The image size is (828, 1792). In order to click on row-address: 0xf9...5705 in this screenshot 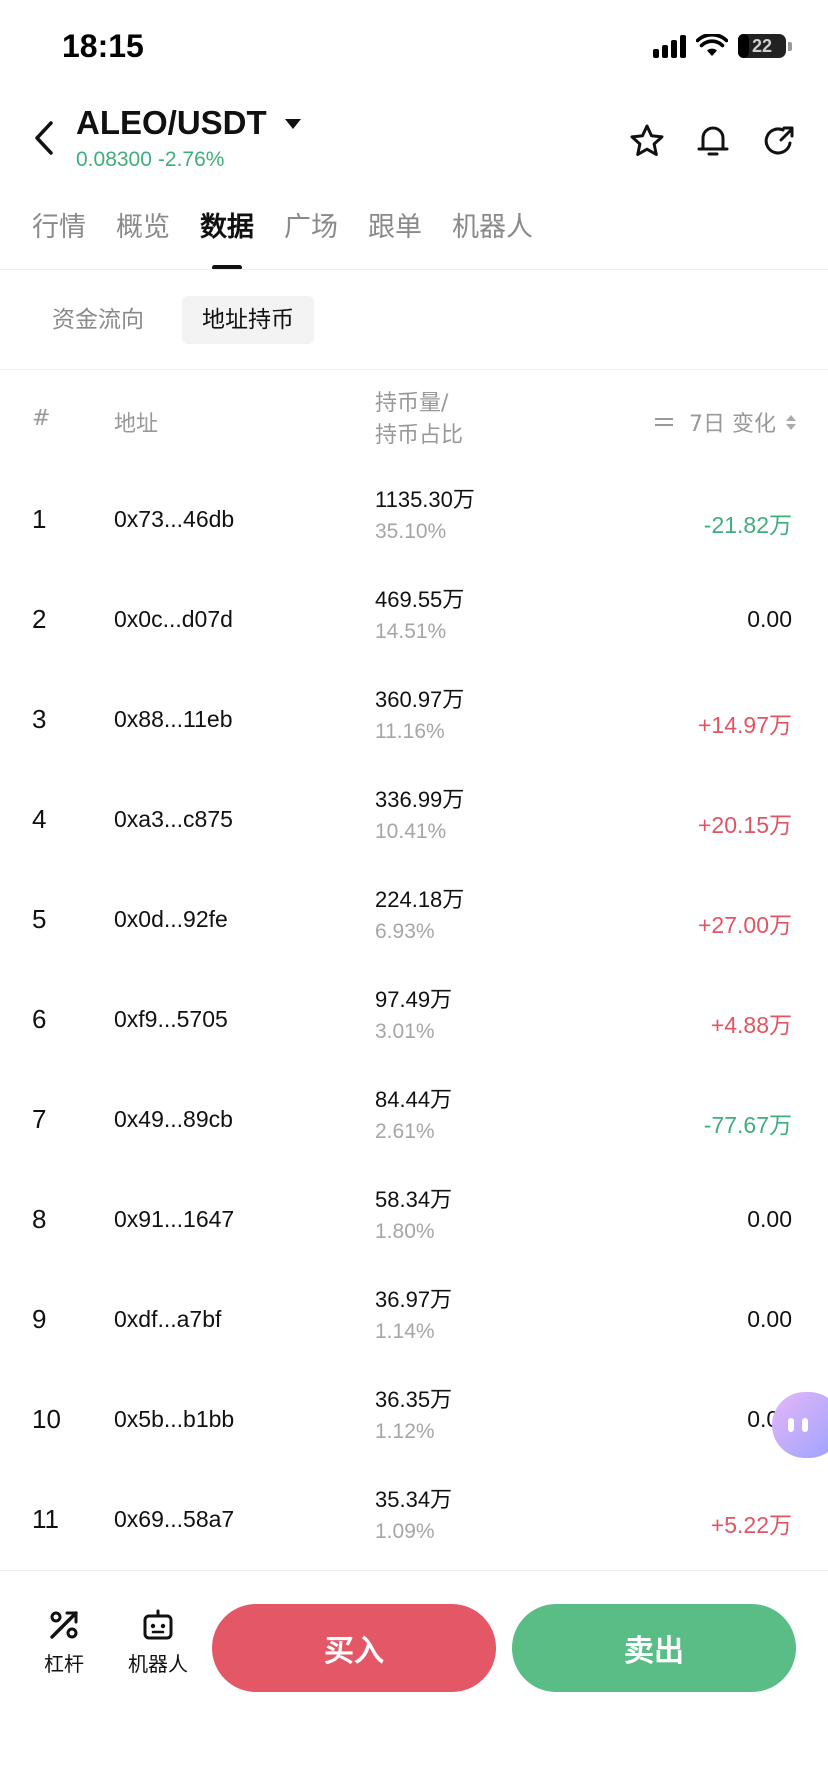, I will do `click(171, 1019)`.